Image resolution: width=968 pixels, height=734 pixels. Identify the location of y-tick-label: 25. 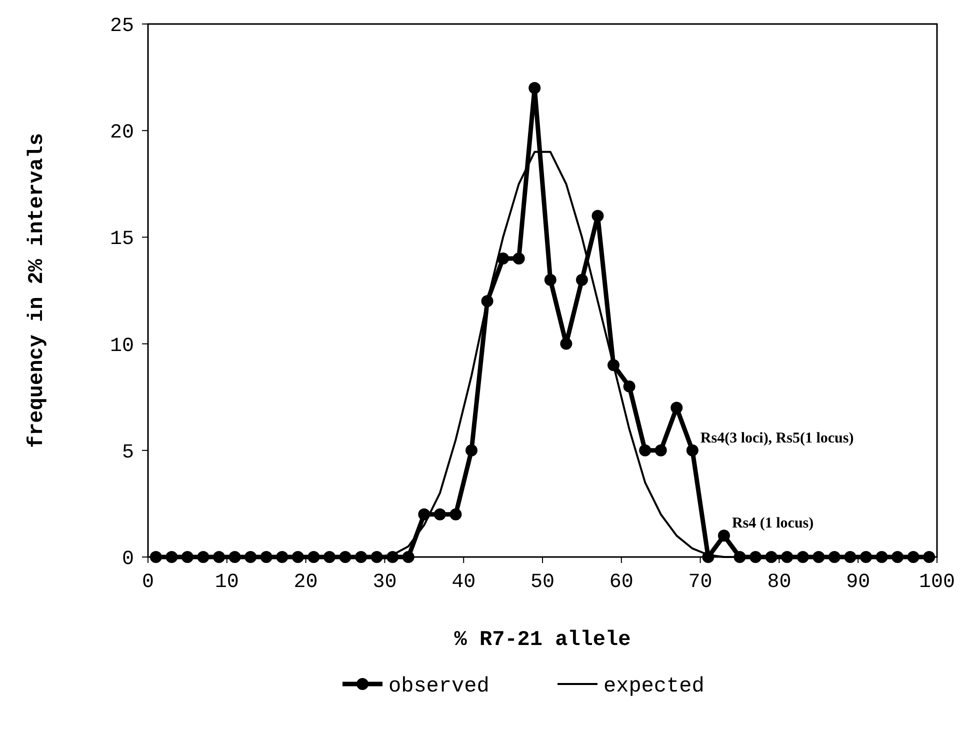
(122, 26).